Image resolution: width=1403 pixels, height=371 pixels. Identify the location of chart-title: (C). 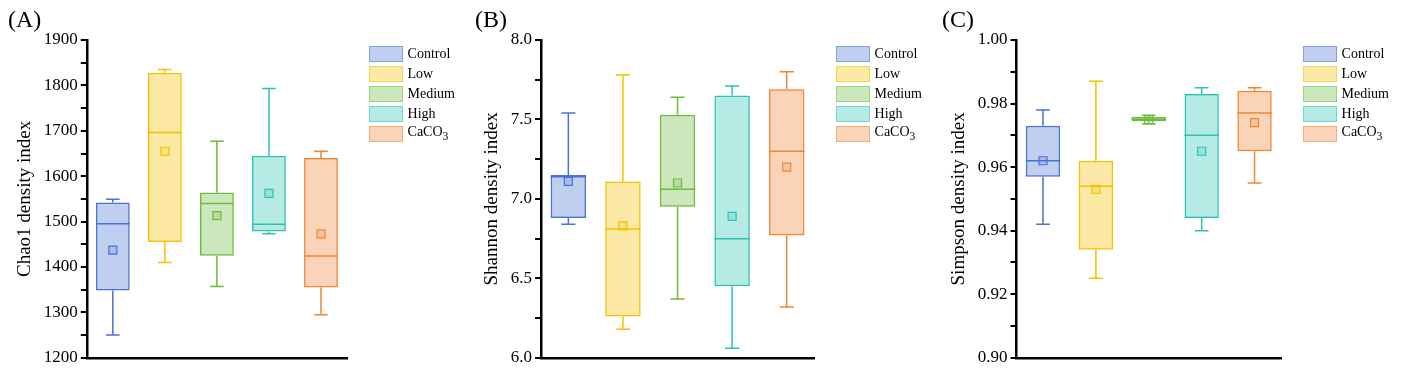
(958, 19).